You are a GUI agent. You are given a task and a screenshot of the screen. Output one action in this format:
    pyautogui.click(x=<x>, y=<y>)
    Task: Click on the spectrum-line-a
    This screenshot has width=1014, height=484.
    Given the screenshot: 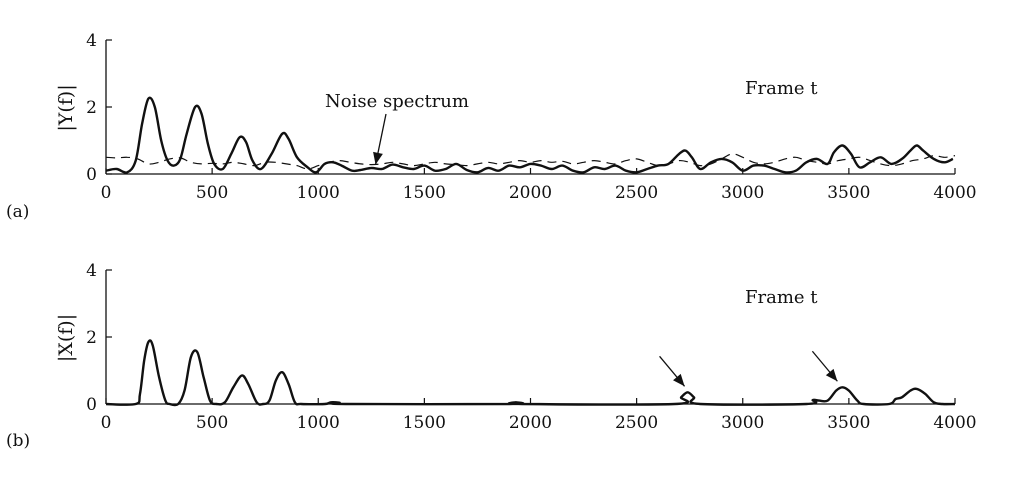 What is the action you would take?
    pyautogui.click(x=529, y=135)
    